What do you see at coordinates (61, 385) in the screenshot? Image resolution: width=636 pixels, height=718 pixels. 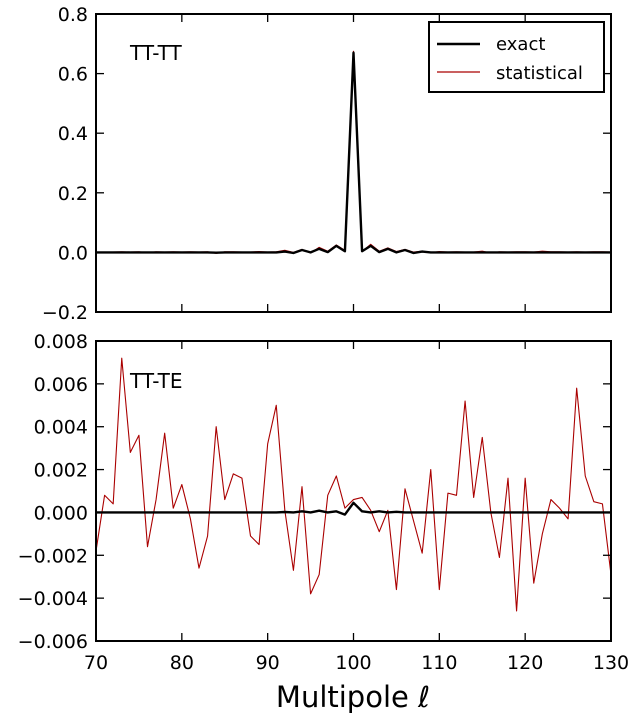 I see `y-tick-label: 0.006` at bounding box center [61, 385].